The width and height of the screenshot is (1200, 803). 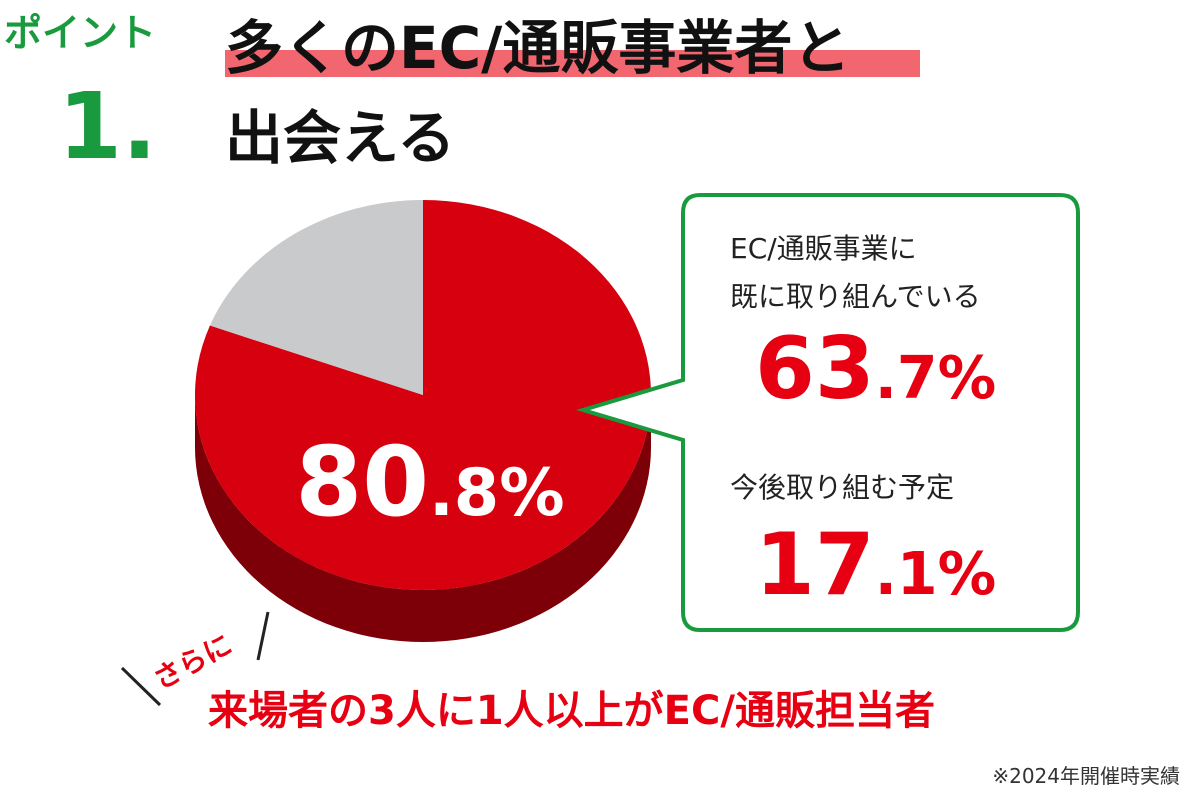 I want to click on title-highlight, so click(x=572, y=63).